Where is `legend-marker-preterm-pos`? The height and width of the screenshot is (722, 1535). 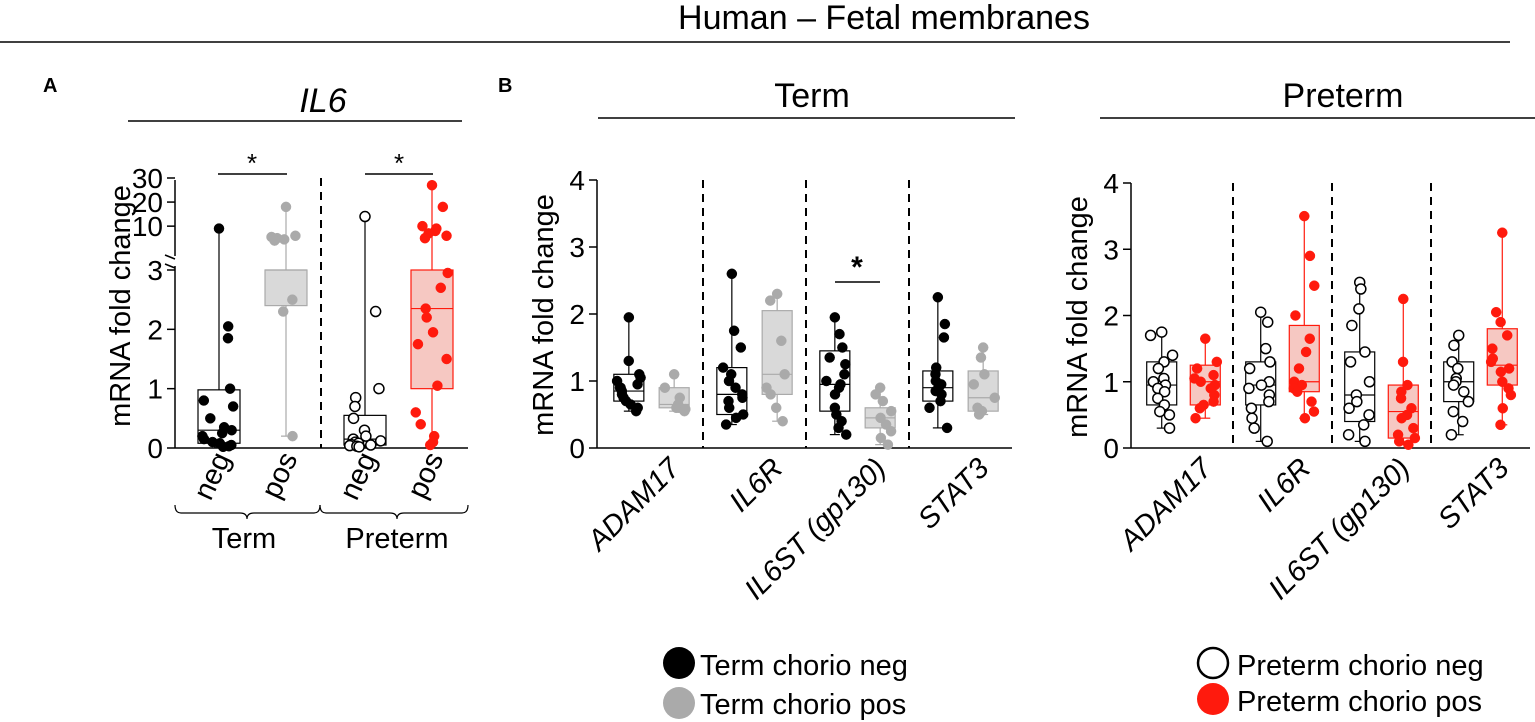
legend-marker-preterm-pos is located at coordinates (1213, 699).